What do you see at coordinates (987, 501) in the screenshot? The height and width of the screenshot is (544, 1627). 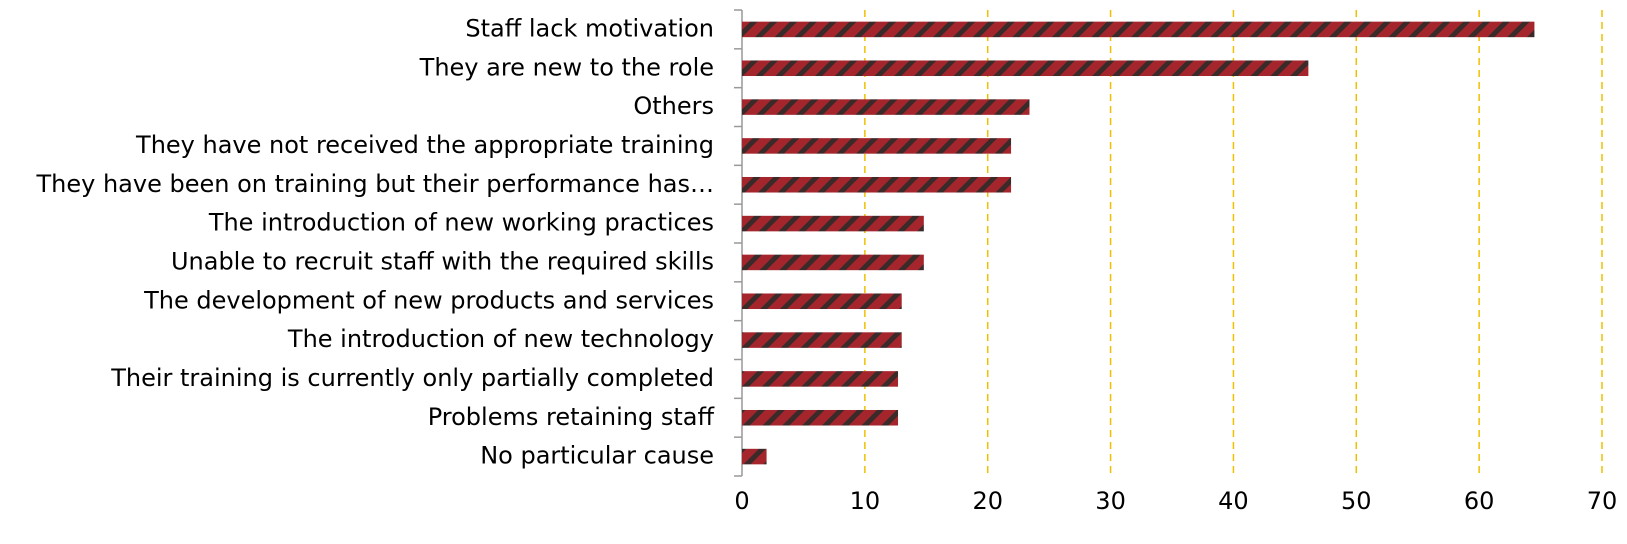 I see `x-tick-label: 20` at bounding box center [987, 501].